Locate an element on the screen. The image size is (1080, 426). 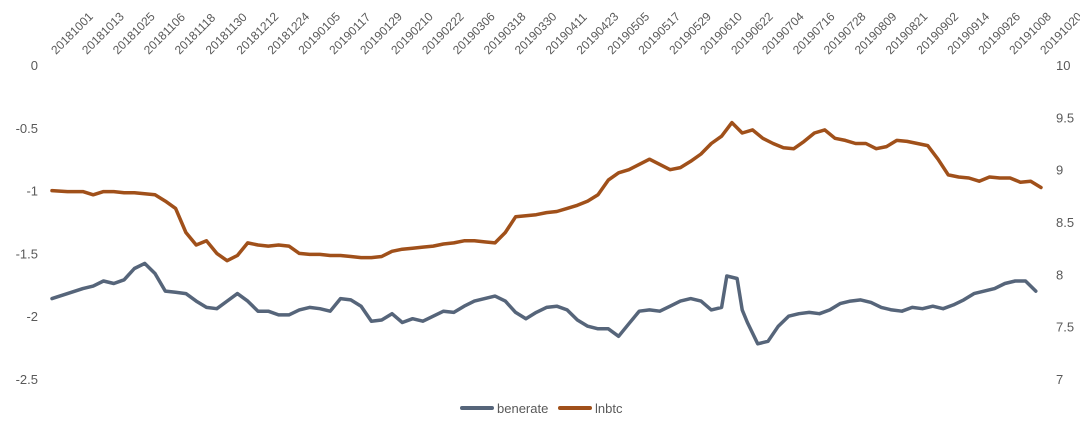
left-y-axis-tick-labels: 0 -0.5 -1 -1.5 -2 -2.5 is located at coordinates (27, 222).